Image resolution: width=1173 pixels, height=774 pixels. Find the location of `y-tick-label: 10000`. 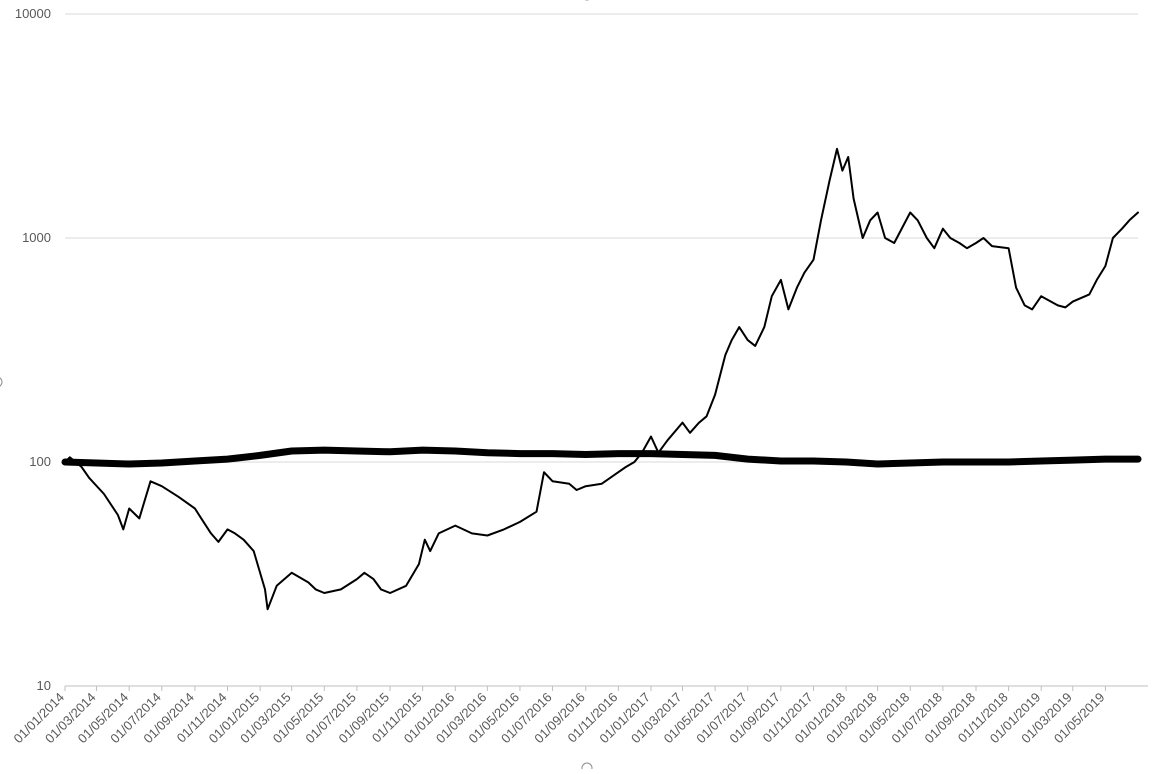

y-tick-label: 10000 is located at coordinates (33, 13).